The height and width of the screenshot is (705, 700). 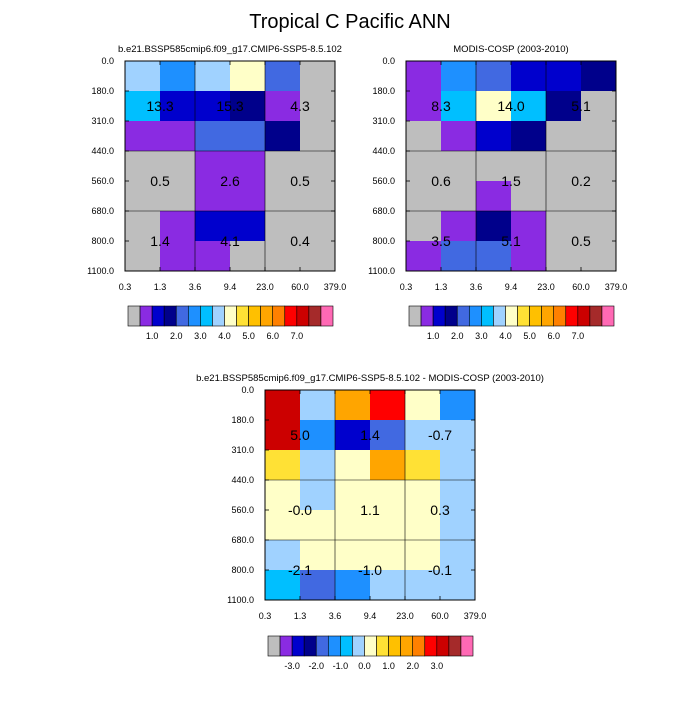 I want to click on y-tick-label: 440.0, so click(x=242, y=480).